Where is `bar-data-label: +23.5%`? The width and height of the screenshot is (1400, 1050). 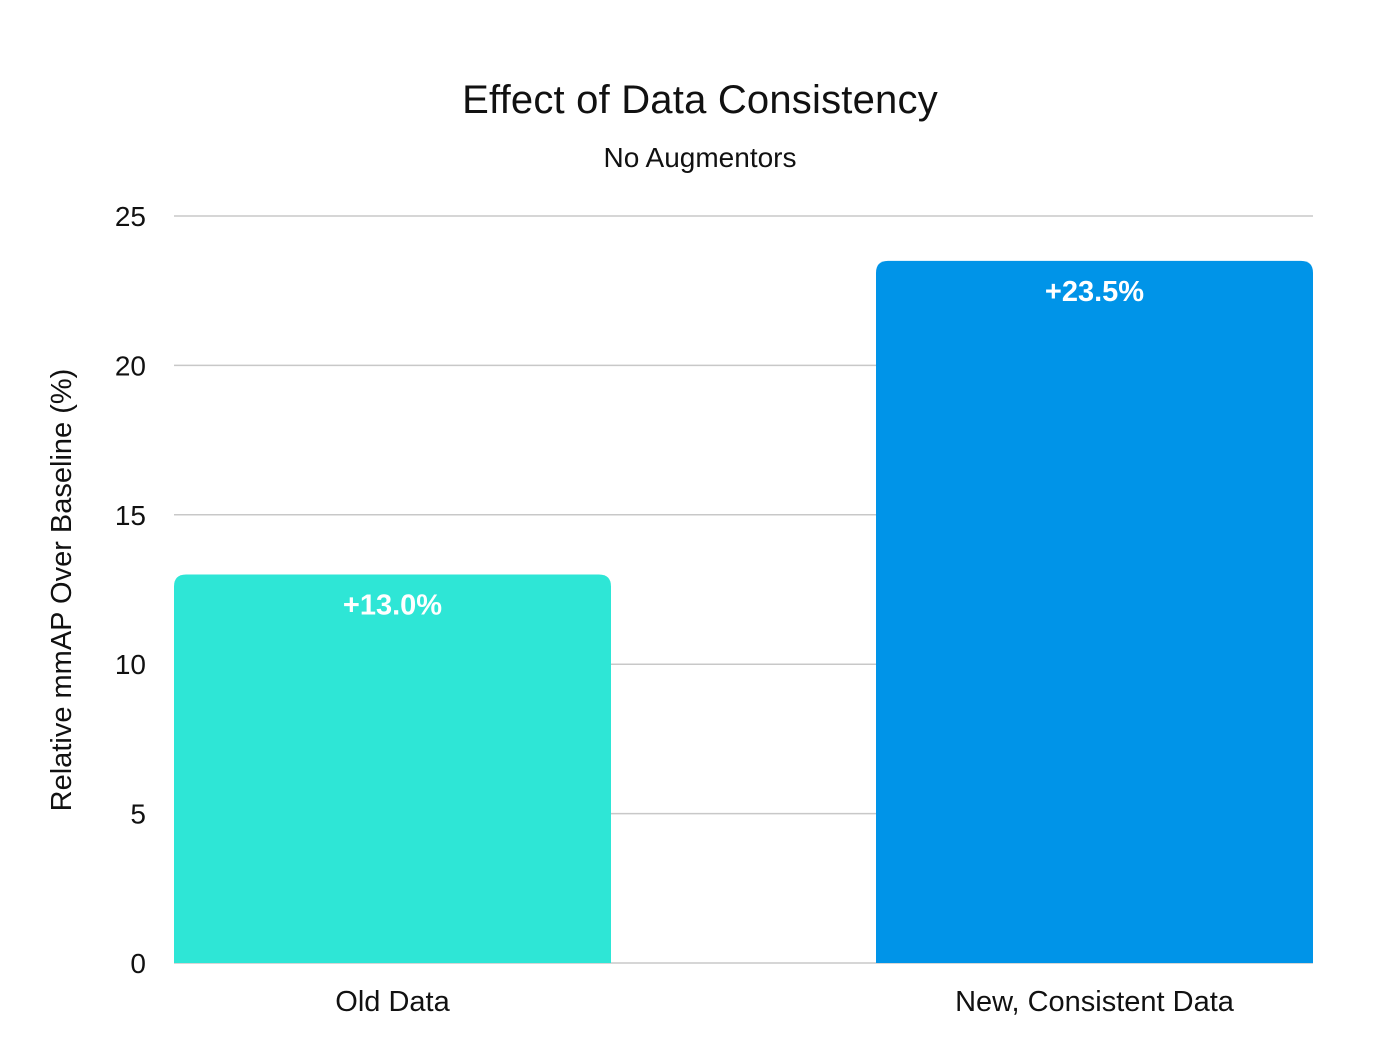 bar-data-label: +23.5% is located at coordinates (1094, 292).